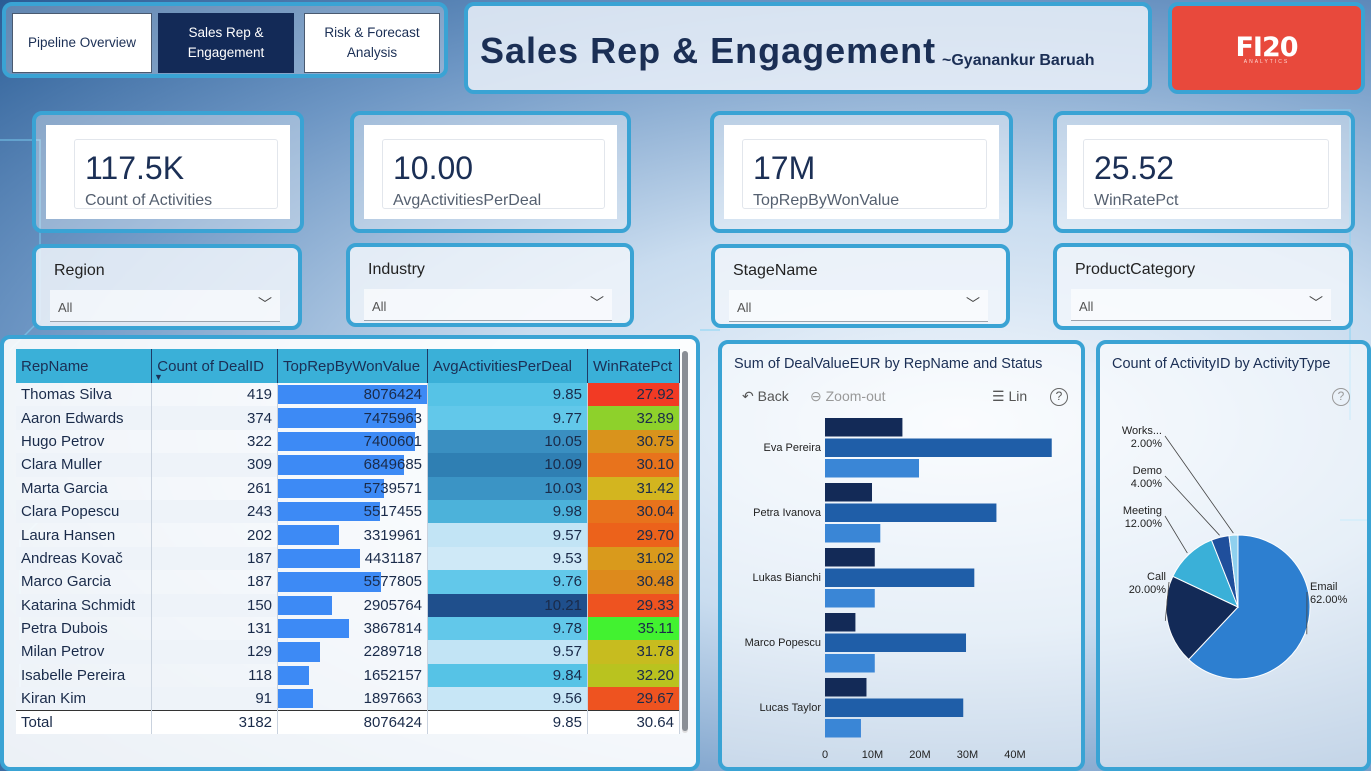 This screenshot has width=1371, height=771. What do you see at coordinates (149, 200) in the screenshot?
I see `kpi-label: Count of Activities` at bounding box center [149, 200].